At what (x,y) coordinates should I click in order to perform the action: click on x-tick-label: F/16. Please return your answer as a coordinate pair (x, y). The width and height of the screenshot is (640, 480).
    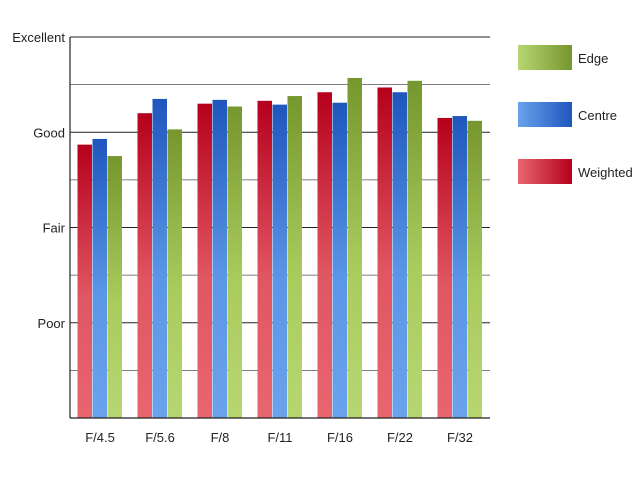
    Looking at the image, I should click on (340, 437).